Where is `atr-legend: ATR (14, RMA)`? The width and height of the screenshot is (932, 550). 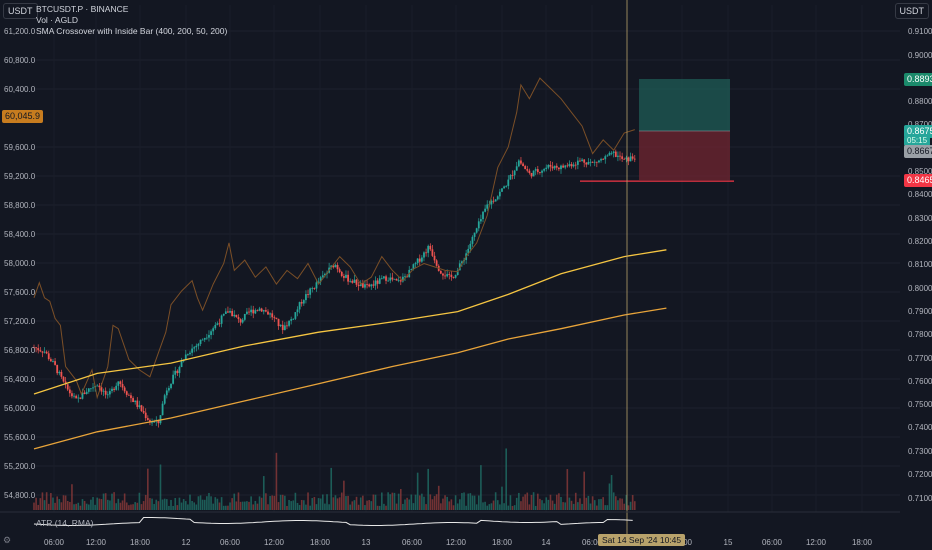
atr-legend: ATR (14, RMA) is located at coordinates (65, 523).